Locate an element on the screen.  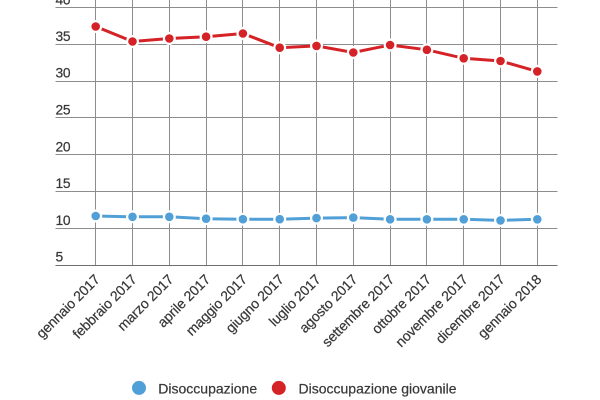
svg-text: 25 is located at coordinates (63, 110).